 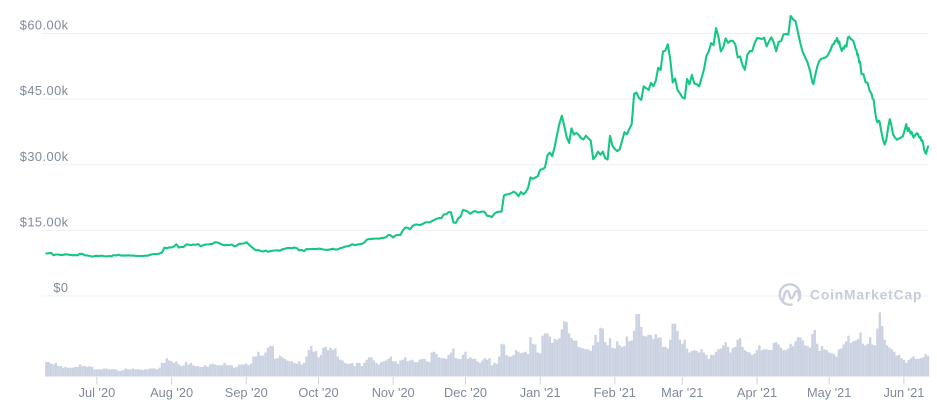 What do you see at coordinates (615, 392) in the screenshot?
I see `svg-text: Feb '21` at bounding box center [615, 392].